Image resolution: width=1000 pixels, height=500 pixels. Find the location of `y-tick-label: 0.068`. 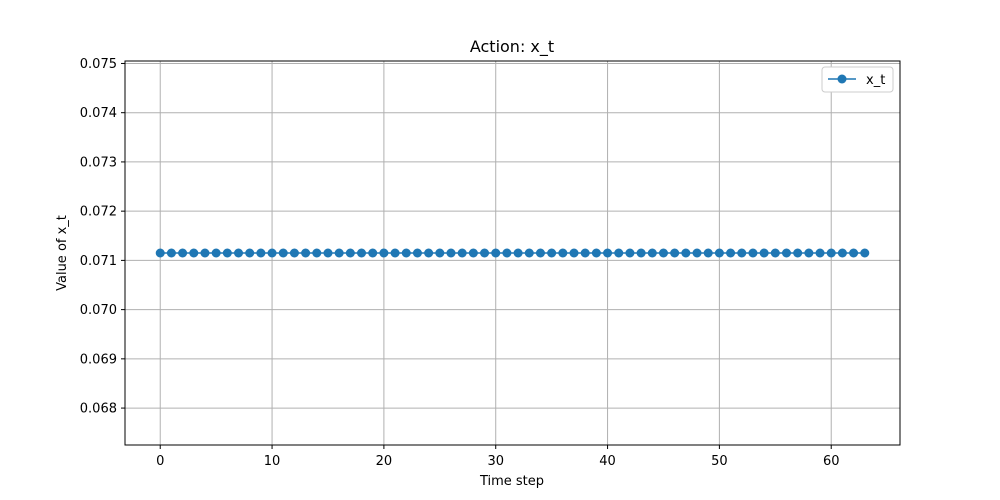

y-tick-label: 0.068 is located at coordinates (98, 409).